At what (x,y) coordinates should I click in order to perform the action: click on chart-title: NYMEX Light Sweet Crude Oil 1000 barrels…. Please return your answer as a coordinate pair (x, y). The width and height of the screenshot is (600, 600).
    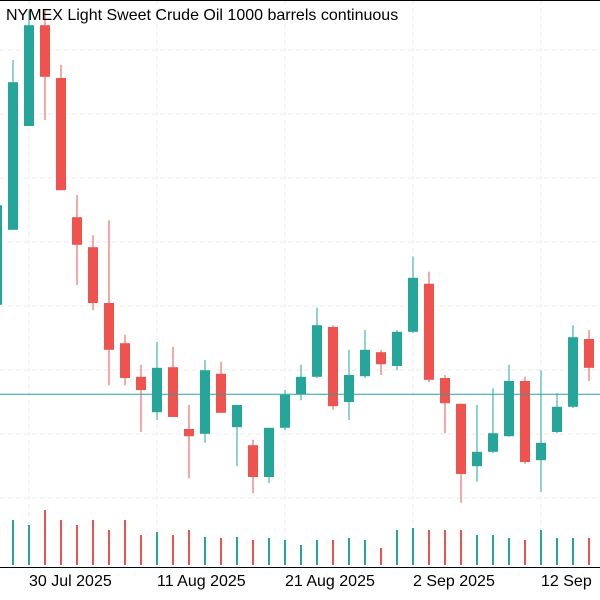
    Looking at the image, I should click on (202, 15).